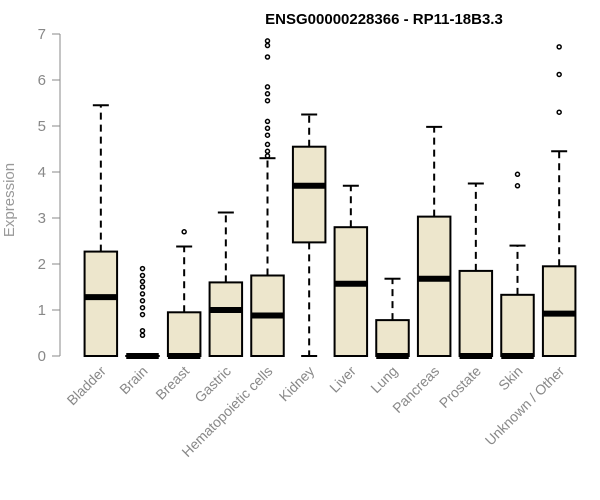 This screenshot has width=600, height=500. I want to click on box-gastric, so click(226, 284).